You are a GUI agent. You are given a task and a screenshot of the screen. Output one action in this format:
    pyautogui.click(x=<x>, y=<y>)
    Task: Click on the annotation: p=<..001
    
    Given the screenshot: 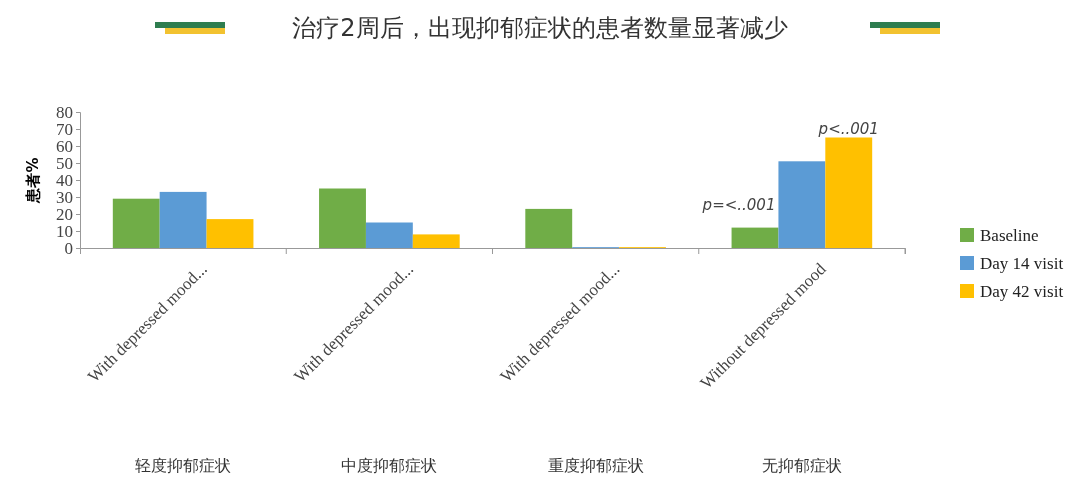 What is the action you would take?
    pyautogui.click(x=738, y=204)
    